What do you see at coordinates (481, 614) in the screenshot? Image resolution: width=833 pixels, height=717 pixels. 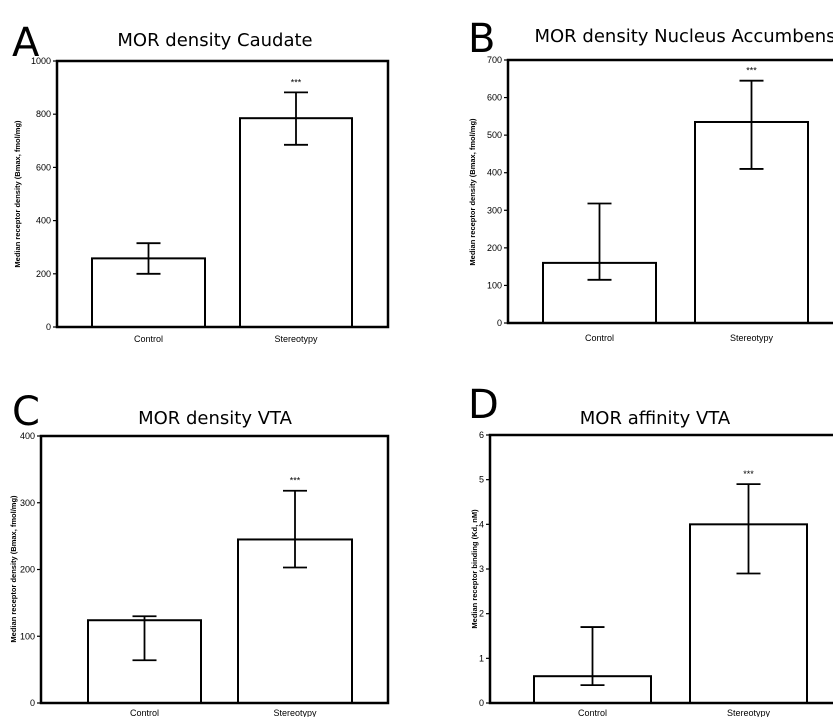 I see `y-tick-label: 2` at bounding box center [481, 614].